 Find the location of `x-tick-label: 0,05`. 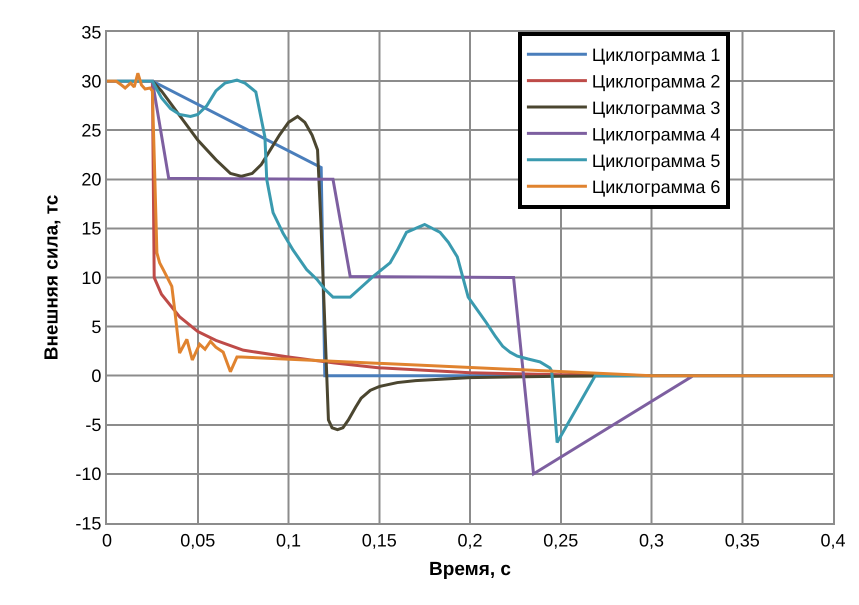

x-tick-label: 0,05 is located at coordinates (198, 540).